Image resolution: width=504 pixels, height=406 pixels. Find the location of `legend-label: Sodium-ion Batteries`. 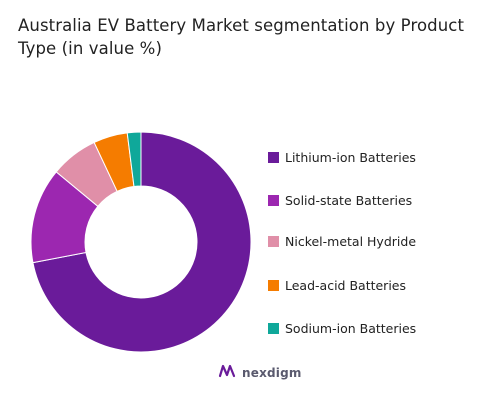

legend-label: Sodium-ion Batteries is located at coordinates (351, 328).